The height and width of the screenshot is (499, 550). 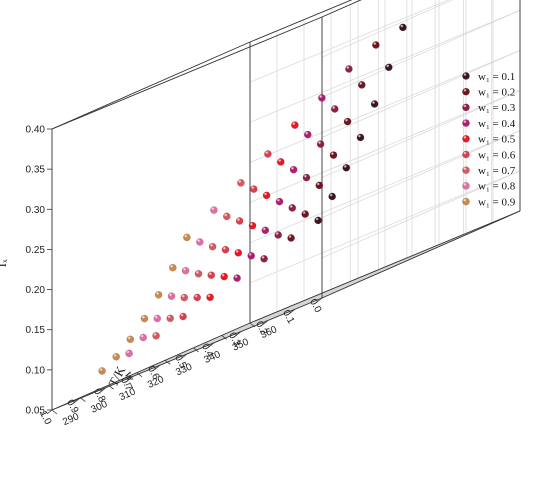 I want to click on legend-label: w₁ = 0.8, so click(x=497, y=187).